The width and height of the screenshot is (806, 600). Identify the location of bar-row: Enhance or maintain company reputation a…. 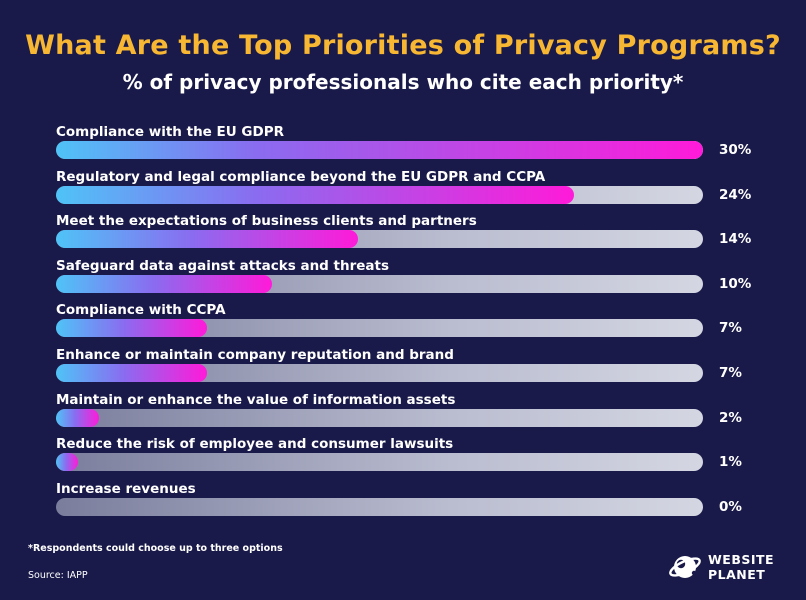
(426, 369).